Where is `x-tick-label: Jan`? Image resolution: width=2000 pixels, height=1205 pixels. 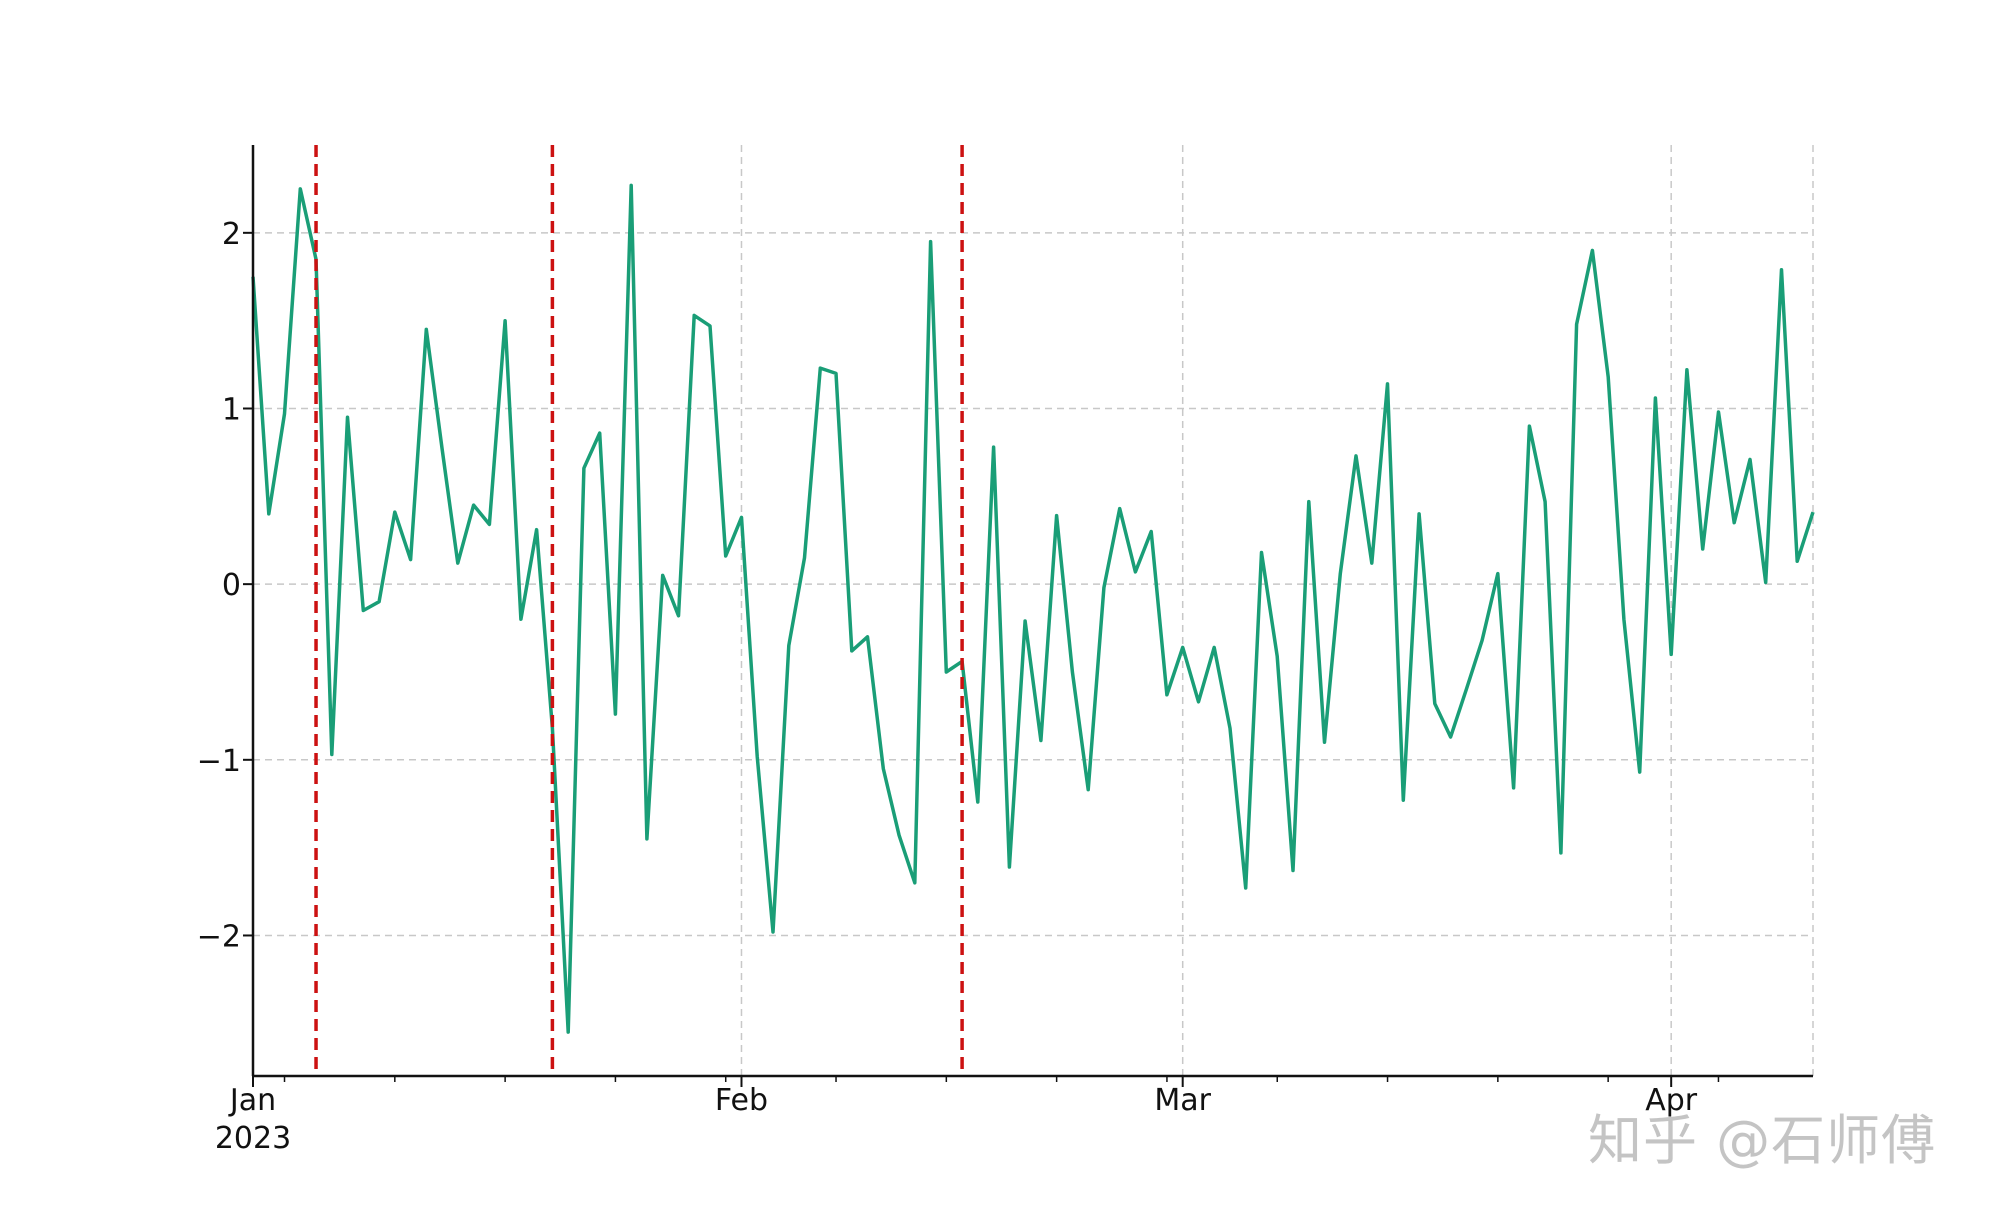 x-tick-label: Jan is located at coordinates (252, 1100).